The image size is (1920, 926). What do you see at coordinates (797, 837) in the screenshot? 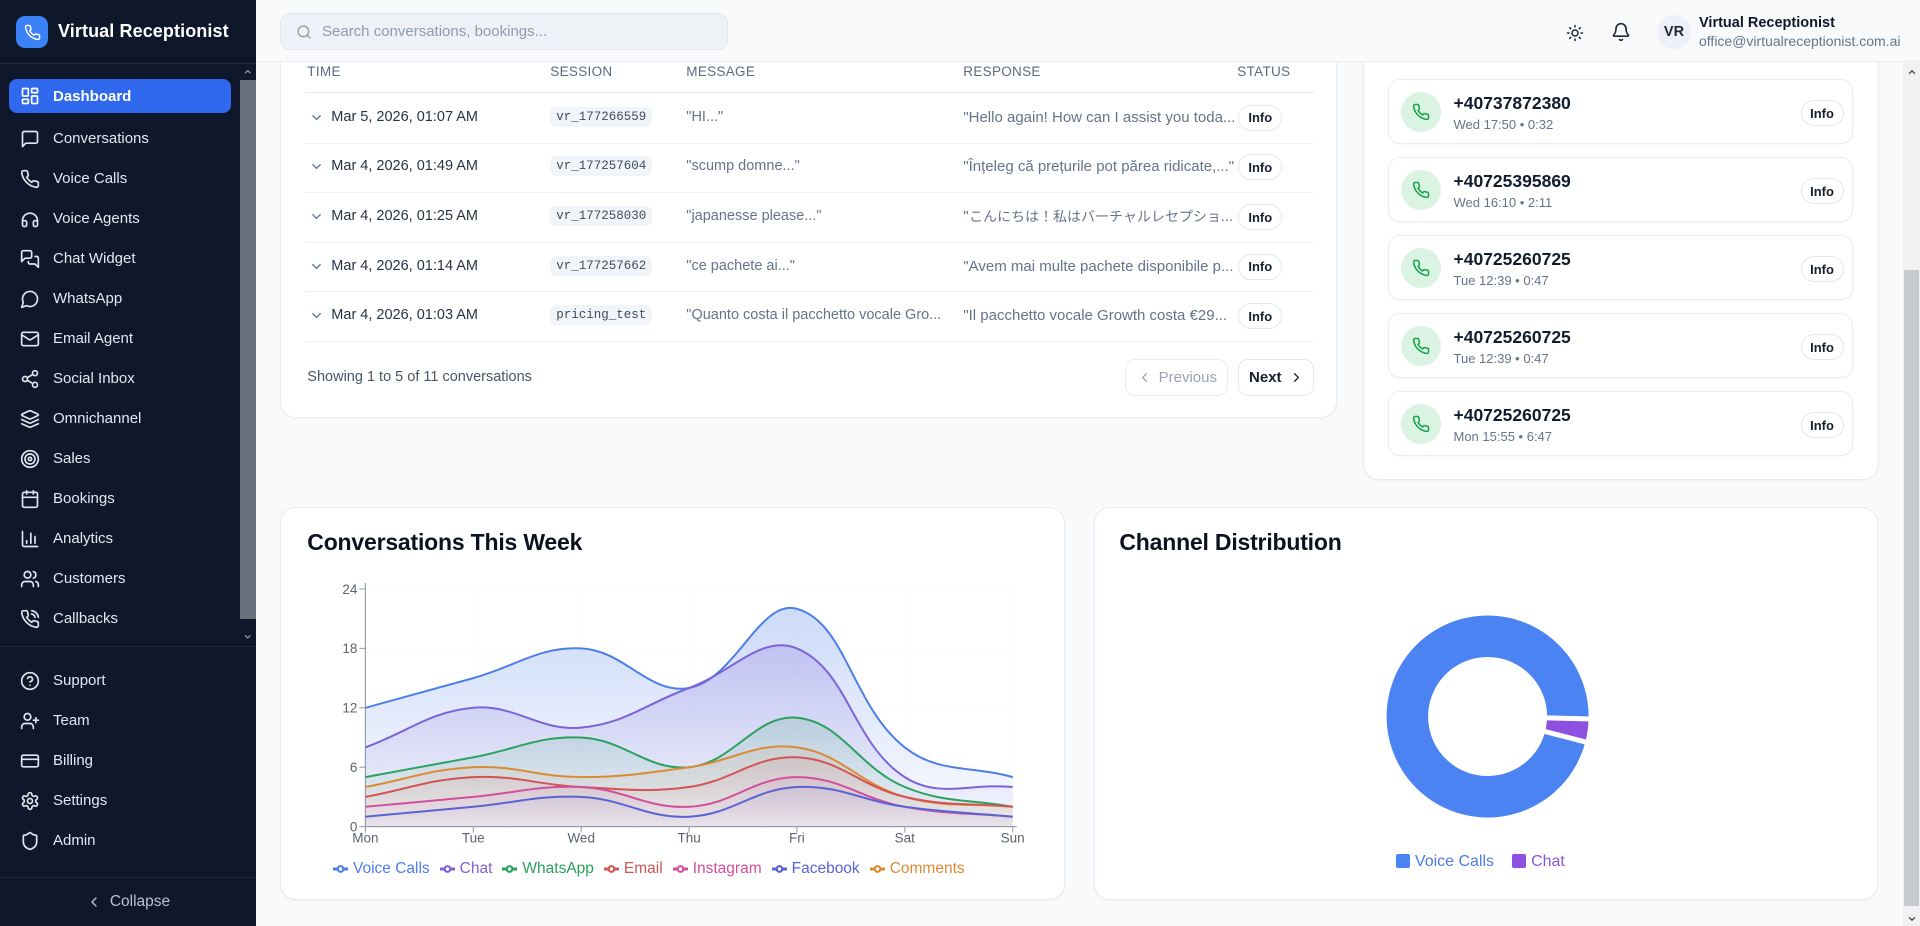
I see `svg-text: Fri` at bounding box center [797, 837].